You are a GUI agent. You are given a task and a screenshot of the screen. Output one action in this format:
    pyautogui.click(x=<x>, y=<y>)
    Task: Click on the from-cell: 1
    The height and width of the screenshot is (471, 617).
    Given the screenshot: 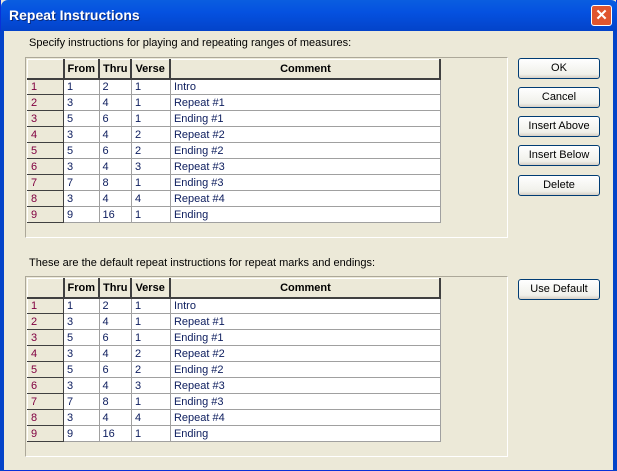 What is the action you would take?
    pyautogui.click(x=81, y=305)
    